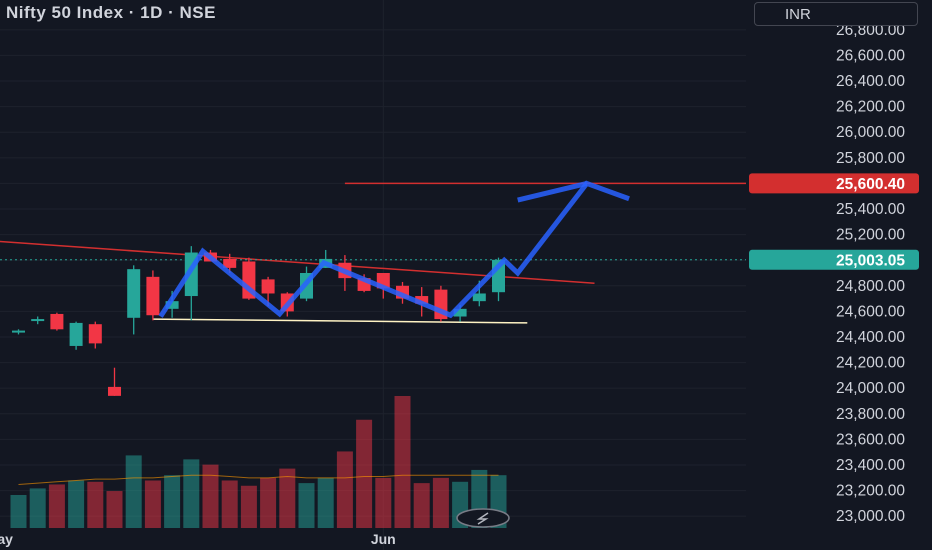  I want to click on price-tick-label: 25,800.00, so click(870, 158).